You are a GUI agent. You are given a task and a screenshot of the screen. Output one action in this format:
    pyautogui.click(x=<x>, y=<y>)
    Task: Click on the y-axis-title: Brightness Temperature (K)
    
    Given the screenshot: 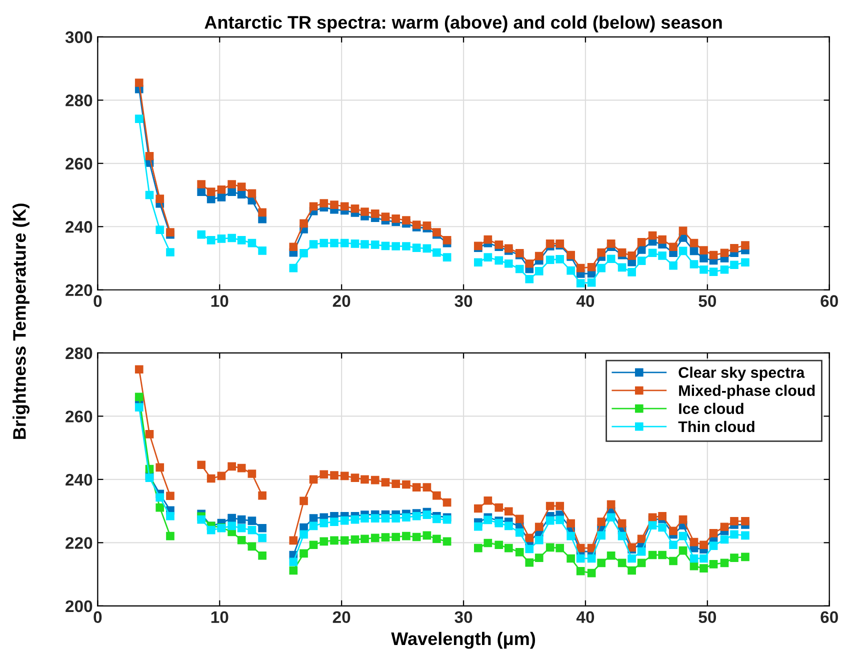 What is the action you would take?
    pyautogui.click(x=21, y=321)
    